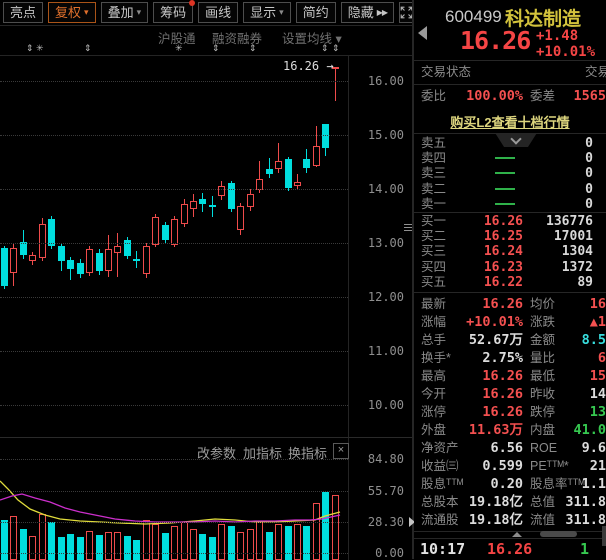 The image size is (606, 560). Describe the element at coordinates (263, 453) in the screenshot. I see `add-indicator-button: 加指标` at that location.